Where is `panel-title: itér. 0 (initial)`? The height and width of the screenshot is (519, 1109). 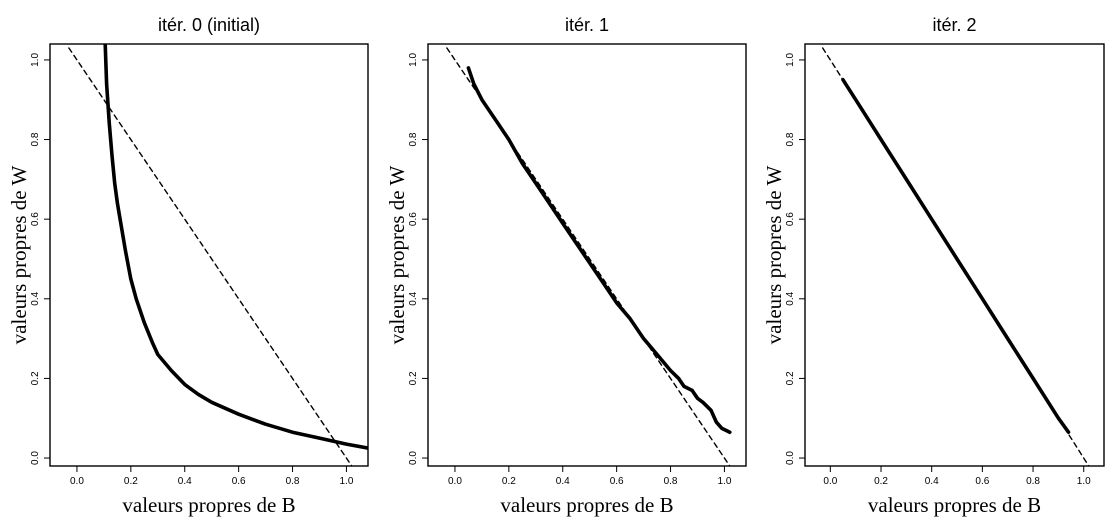
panel-title: itér. 0 (initial) is located at coordinates (209, 25).